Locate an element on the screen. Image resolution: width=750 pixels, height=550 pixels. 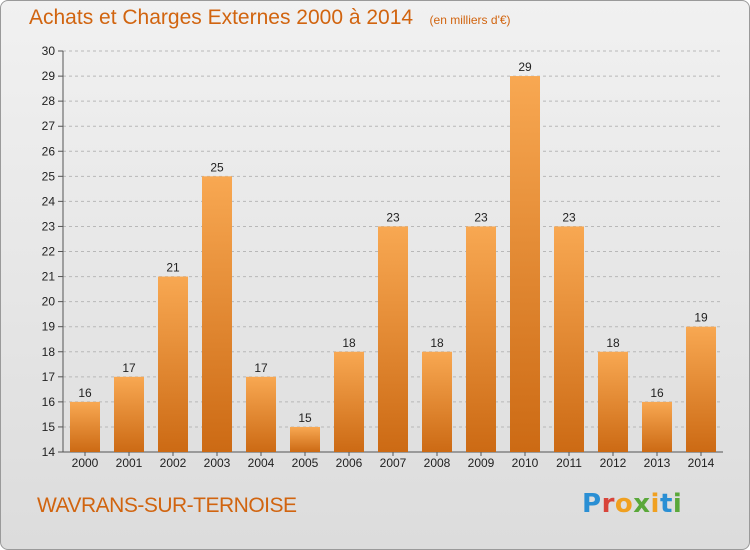
y-tick-label: 26 is located at coordinates (49, 151).